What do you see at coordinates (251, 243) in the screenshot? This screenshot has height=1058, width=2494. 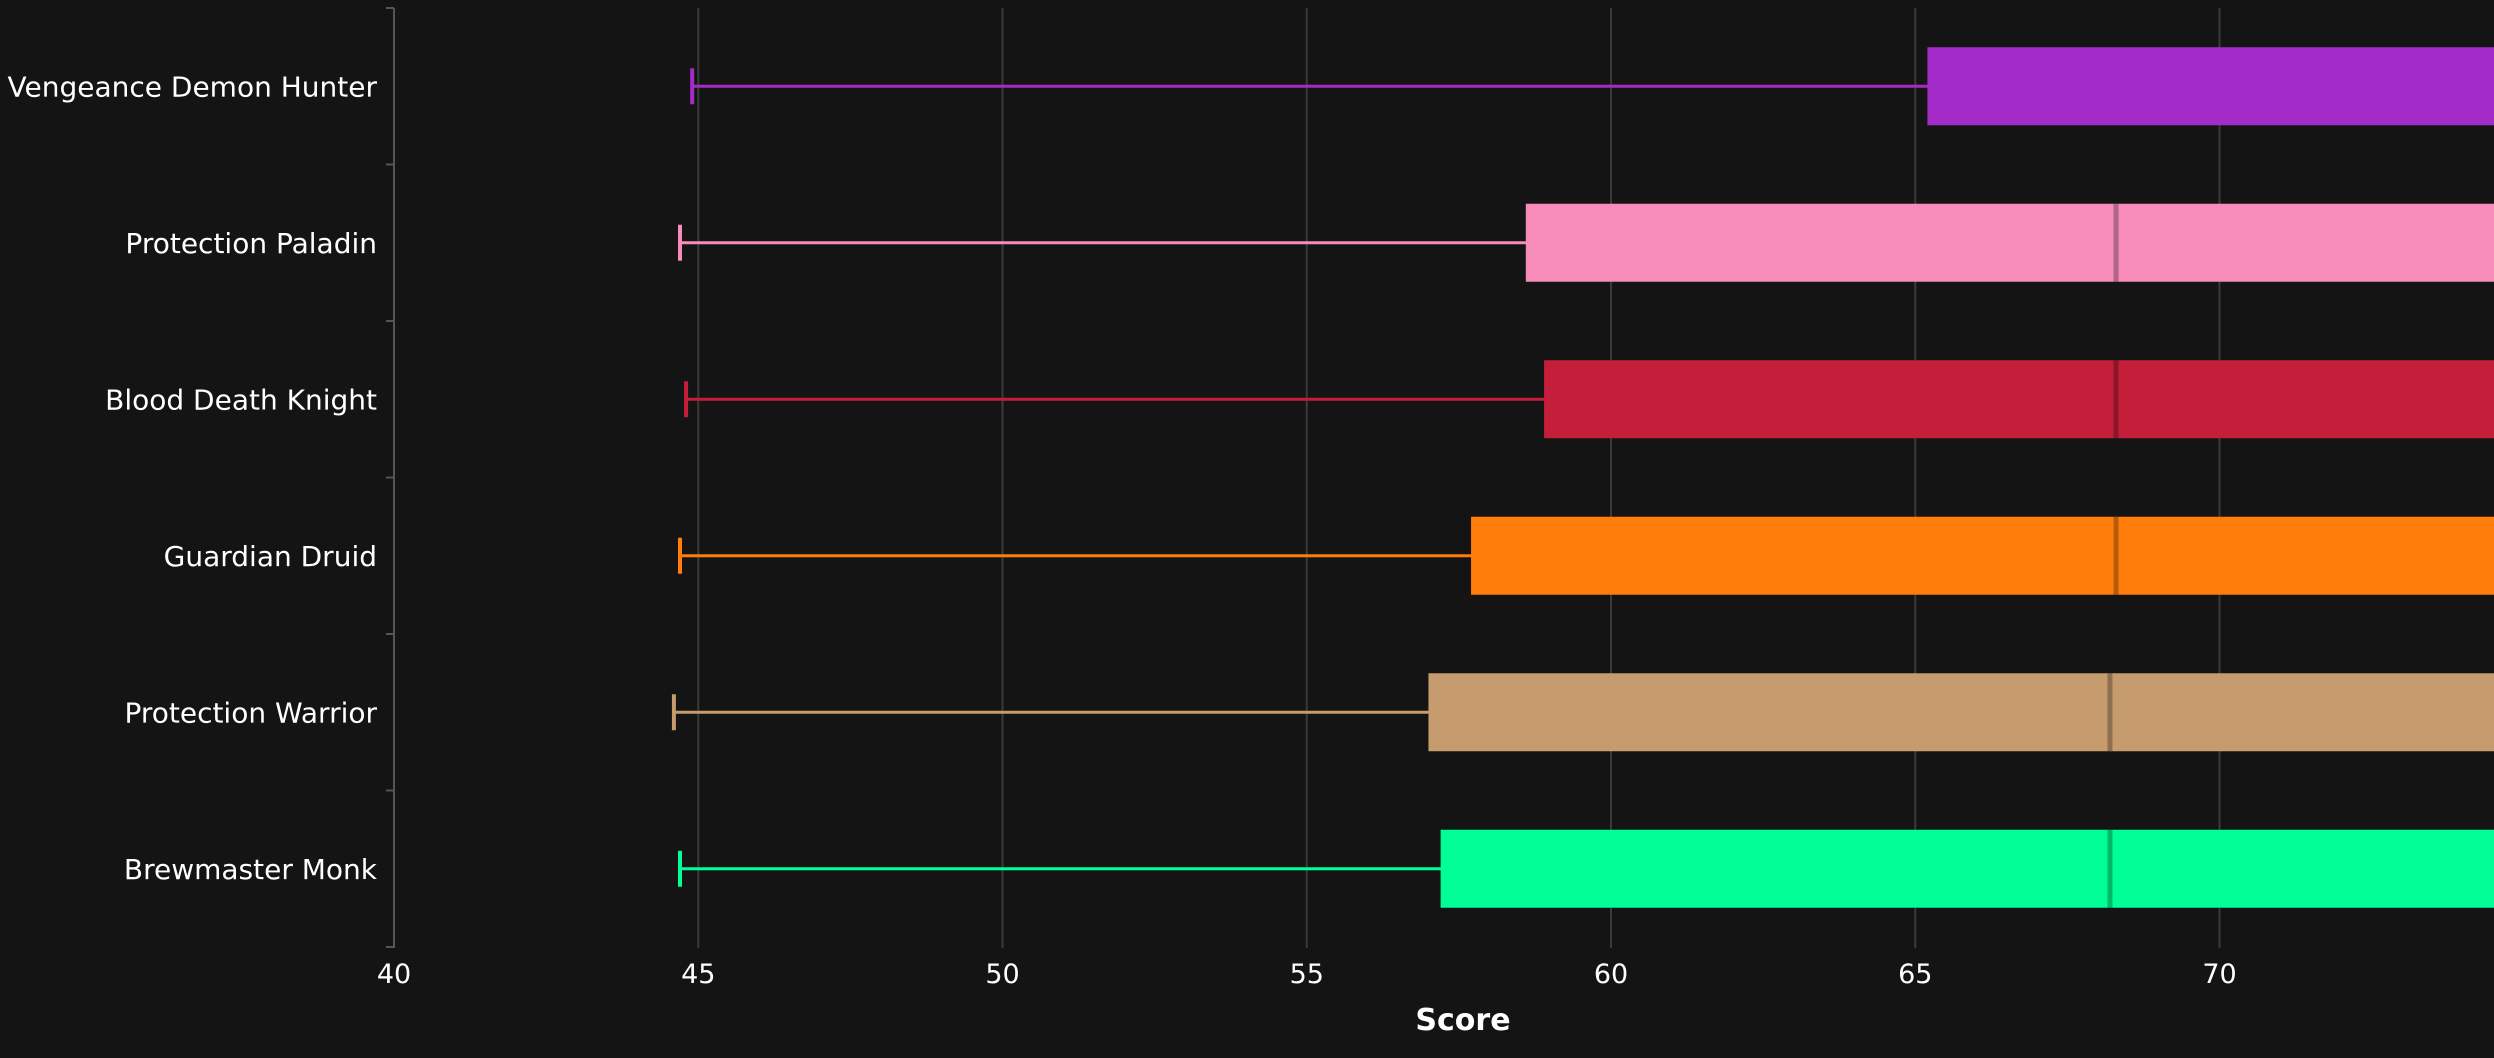 I see `category-label: Protection Paladin` at bounding box center [251, 243].